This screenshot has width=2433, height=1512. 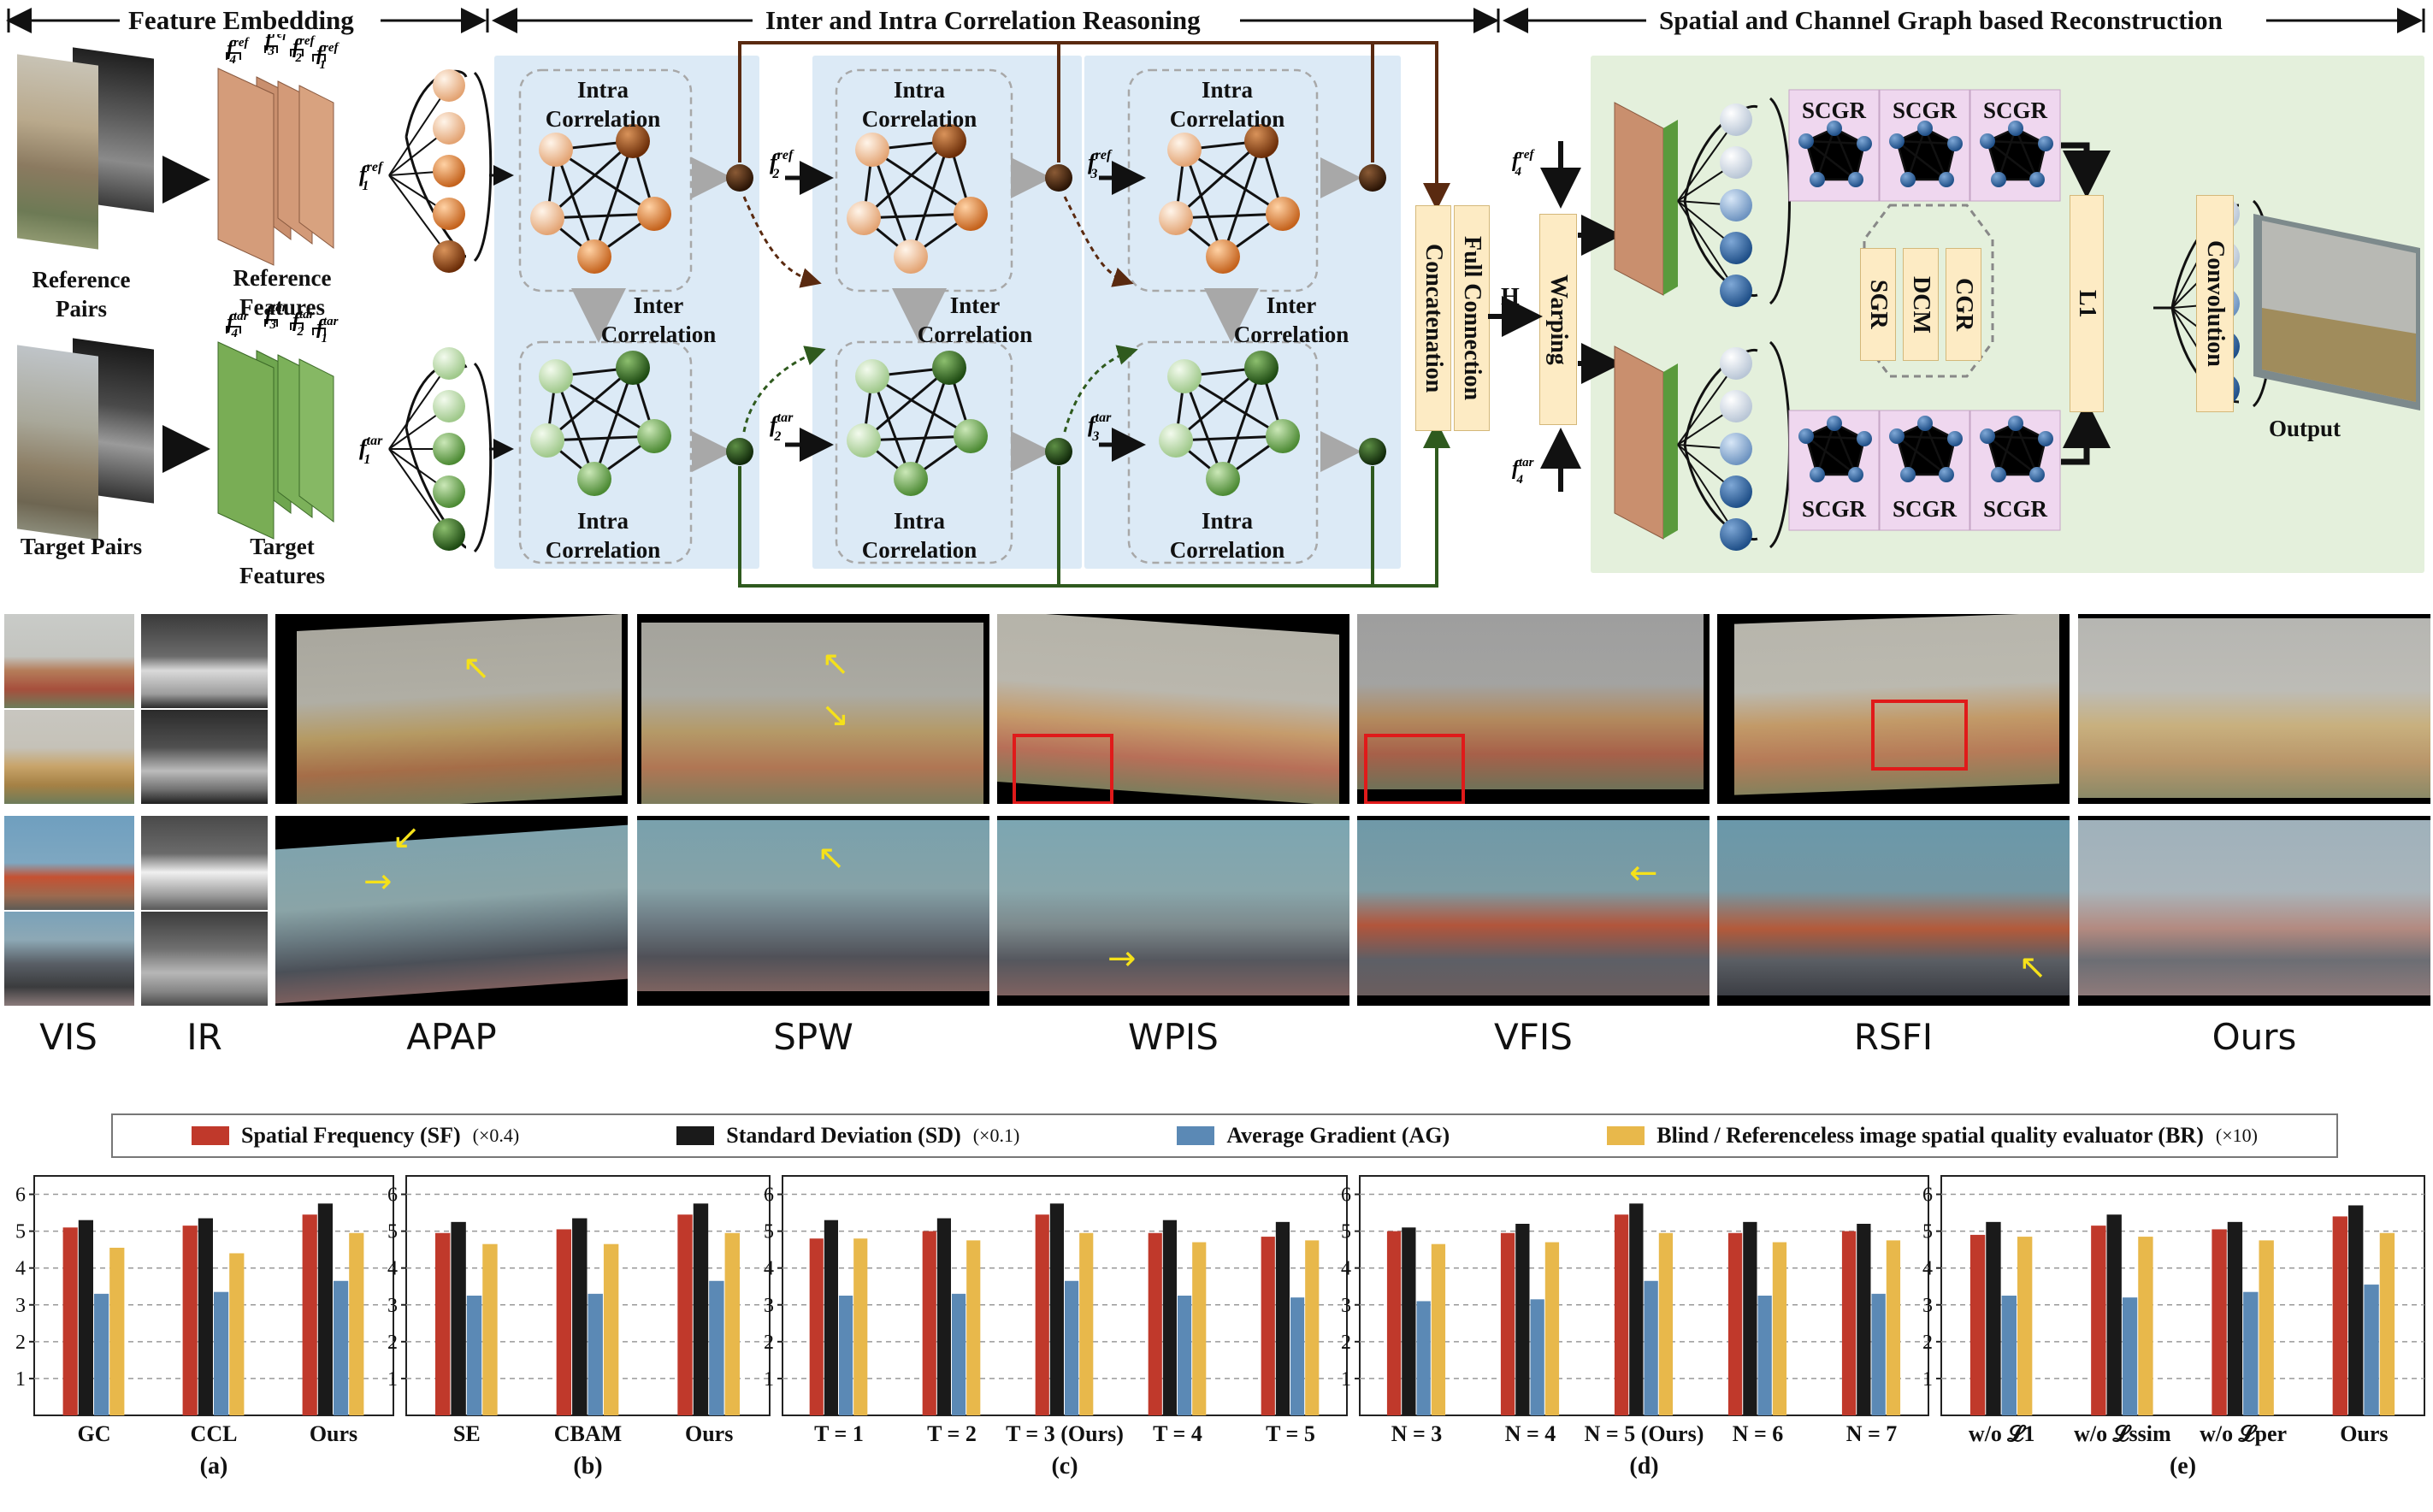 I want to click on legend-item-ag: Average Gradient (AG), so click(x=1313, y=1136).